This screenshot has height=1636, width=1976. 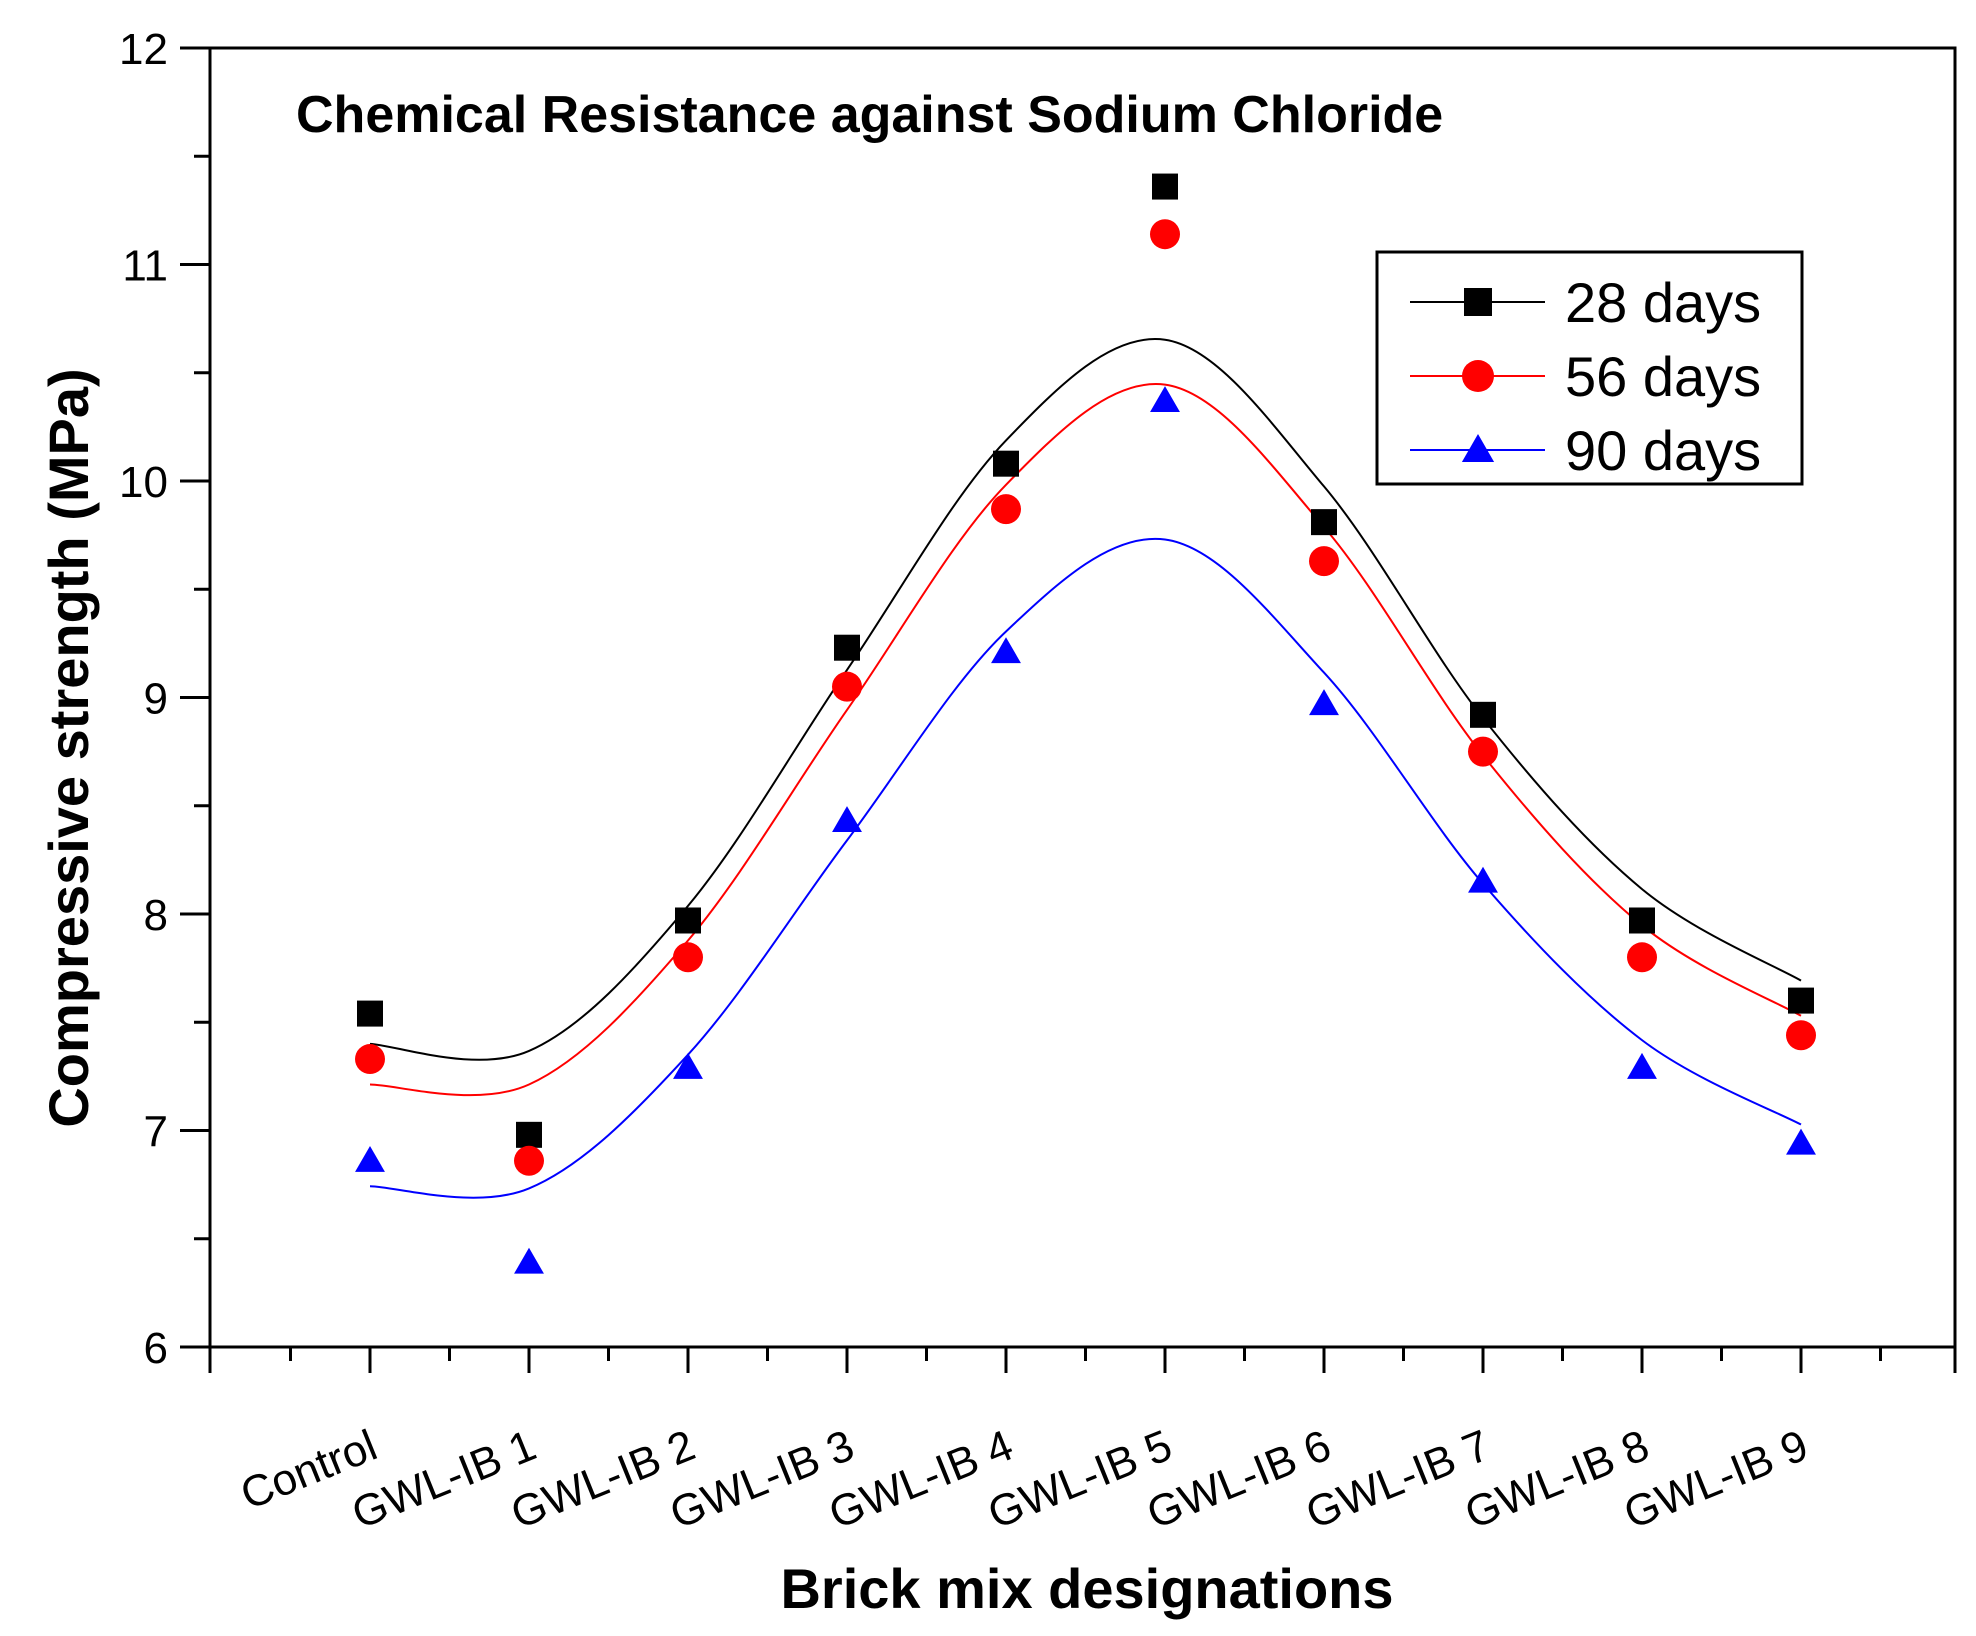 I want to click on y-tick-label: 10, so click(x=143, y=482).